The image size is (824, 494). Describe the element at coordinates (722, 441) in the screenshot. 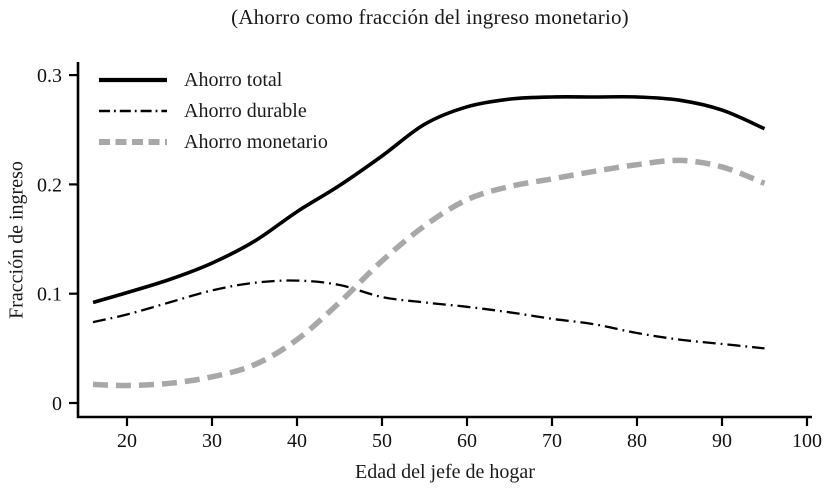

I see `x-tick-label: 90` at that location.